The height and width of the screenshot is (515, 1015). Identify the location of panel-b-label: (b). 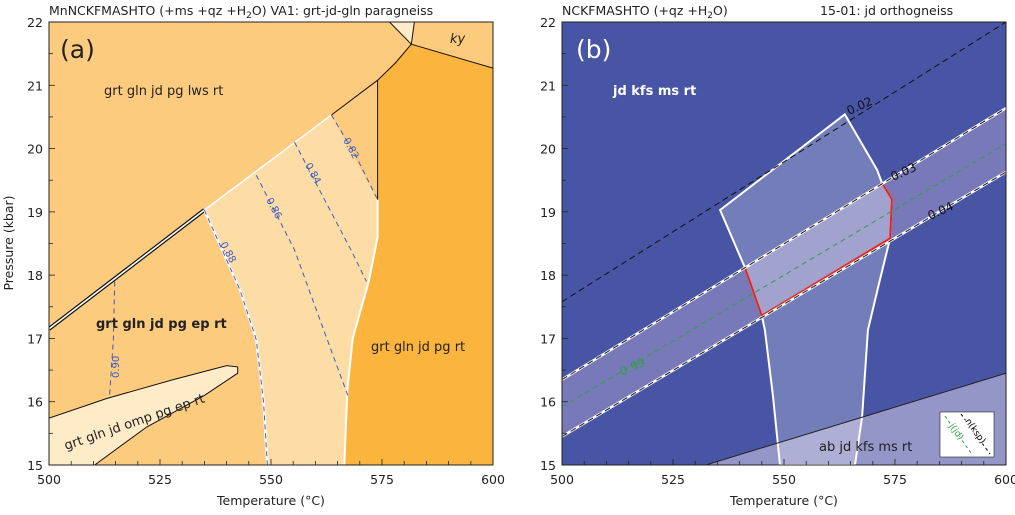
(593, 49).